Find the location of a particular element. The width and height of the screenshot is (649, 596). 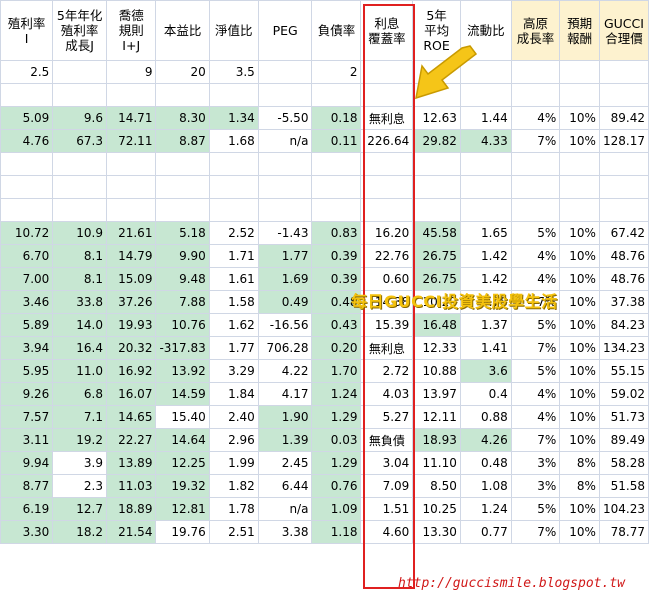

data-cell: 33.8 is located at coordinates (79, 302).